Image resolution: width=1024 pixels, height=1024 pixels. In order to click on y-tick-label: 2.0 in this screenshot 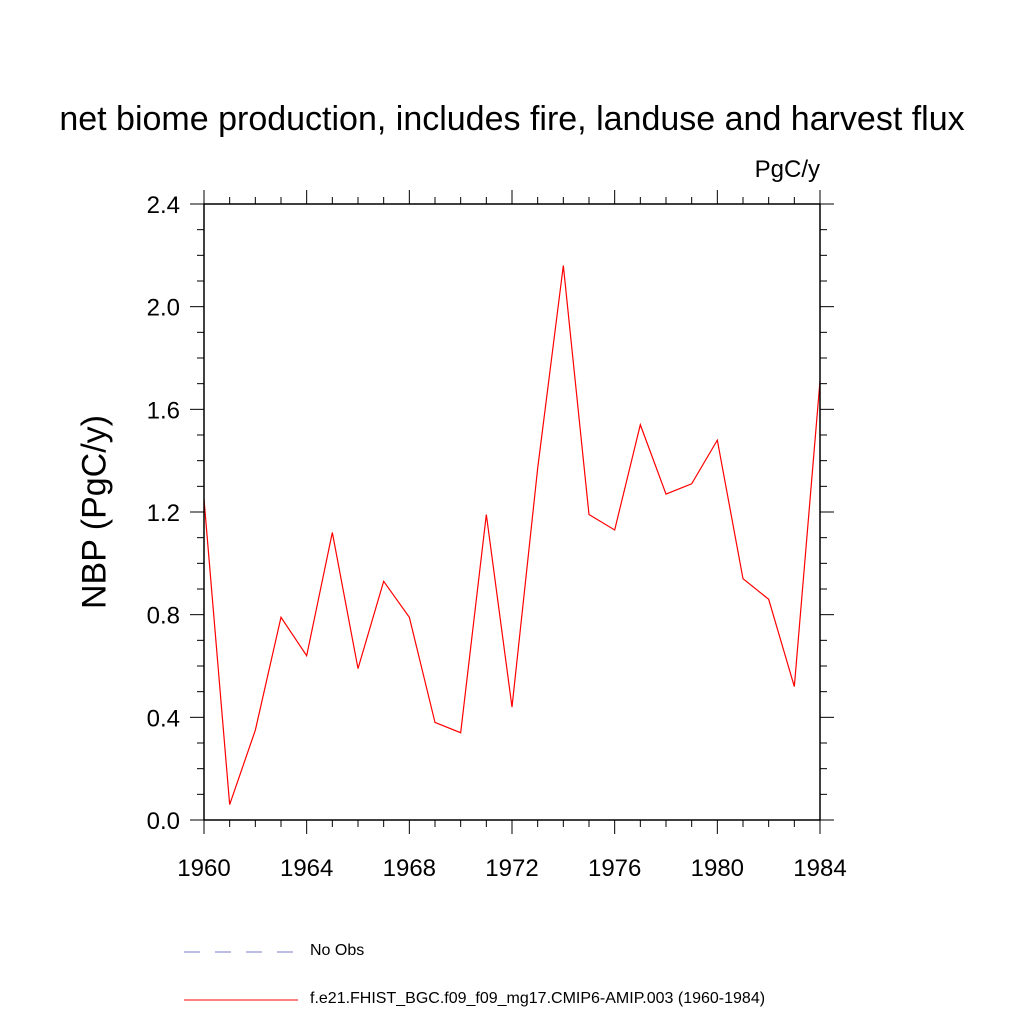, I will do `click(163, 308)`.